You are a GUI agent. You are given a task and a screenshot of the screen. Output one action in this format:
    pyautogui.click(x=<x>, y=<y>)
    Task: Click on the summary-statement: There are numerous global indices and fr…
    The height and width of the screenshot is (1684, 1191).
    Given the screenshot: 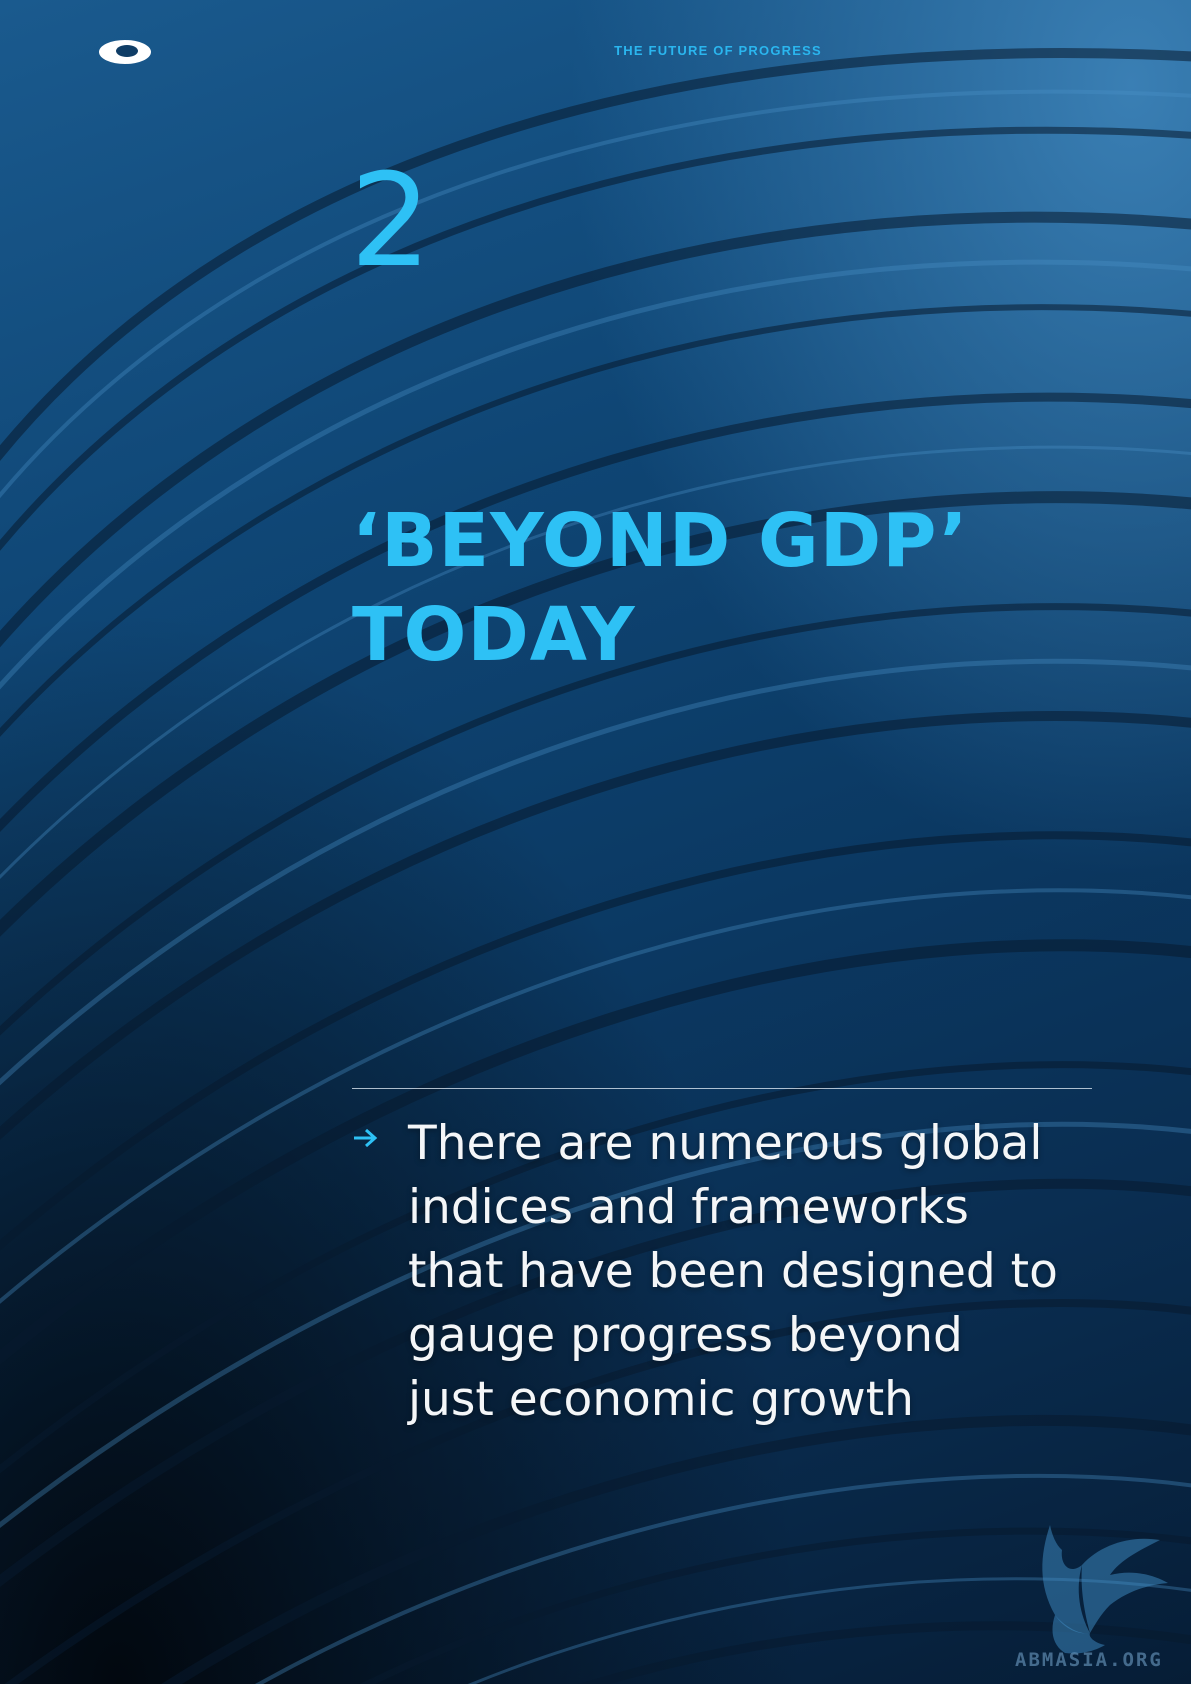 What is the action you would take?
    pyautogui.click(x=733, y=1271)
    